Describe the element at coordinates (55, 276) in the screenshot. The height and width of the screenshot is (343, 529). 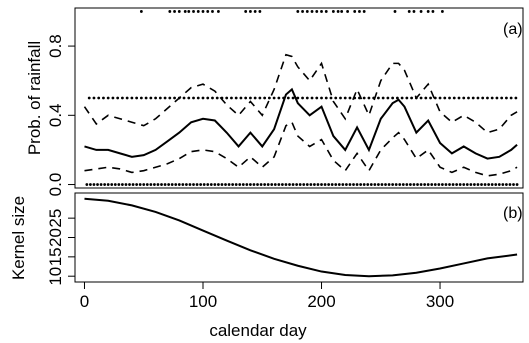
I see `panel-b-ytick-label: 10` at that location.